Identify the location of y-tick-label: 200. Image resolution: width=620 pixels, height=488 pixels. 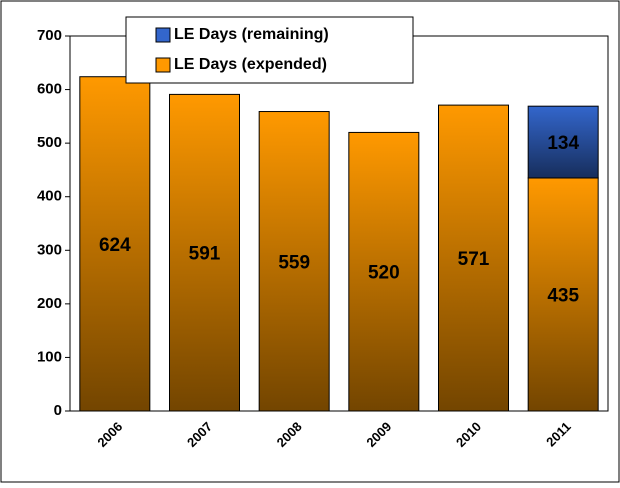
(49, 303).